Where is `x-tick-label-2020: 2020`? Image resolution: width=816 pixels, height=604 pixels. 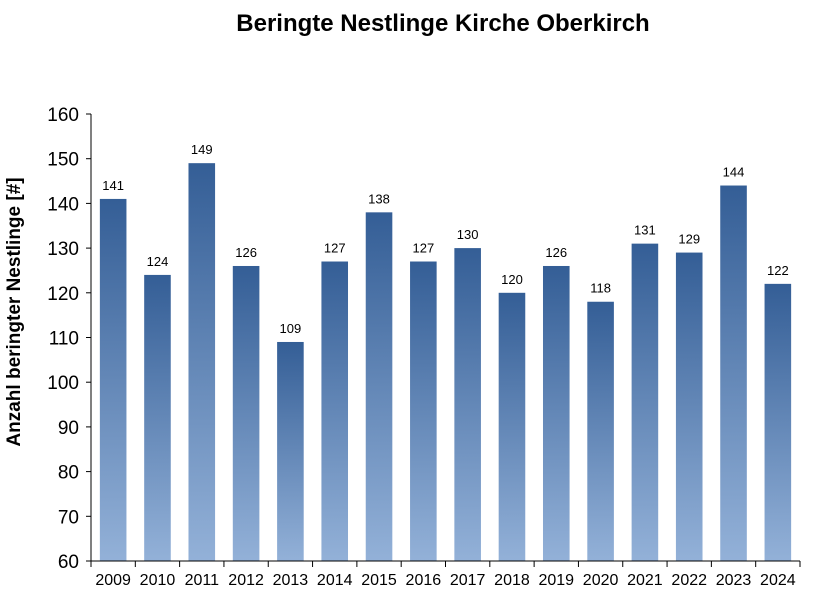 x-tick-label-2020: 2020 is located at coordinates (601, 580).